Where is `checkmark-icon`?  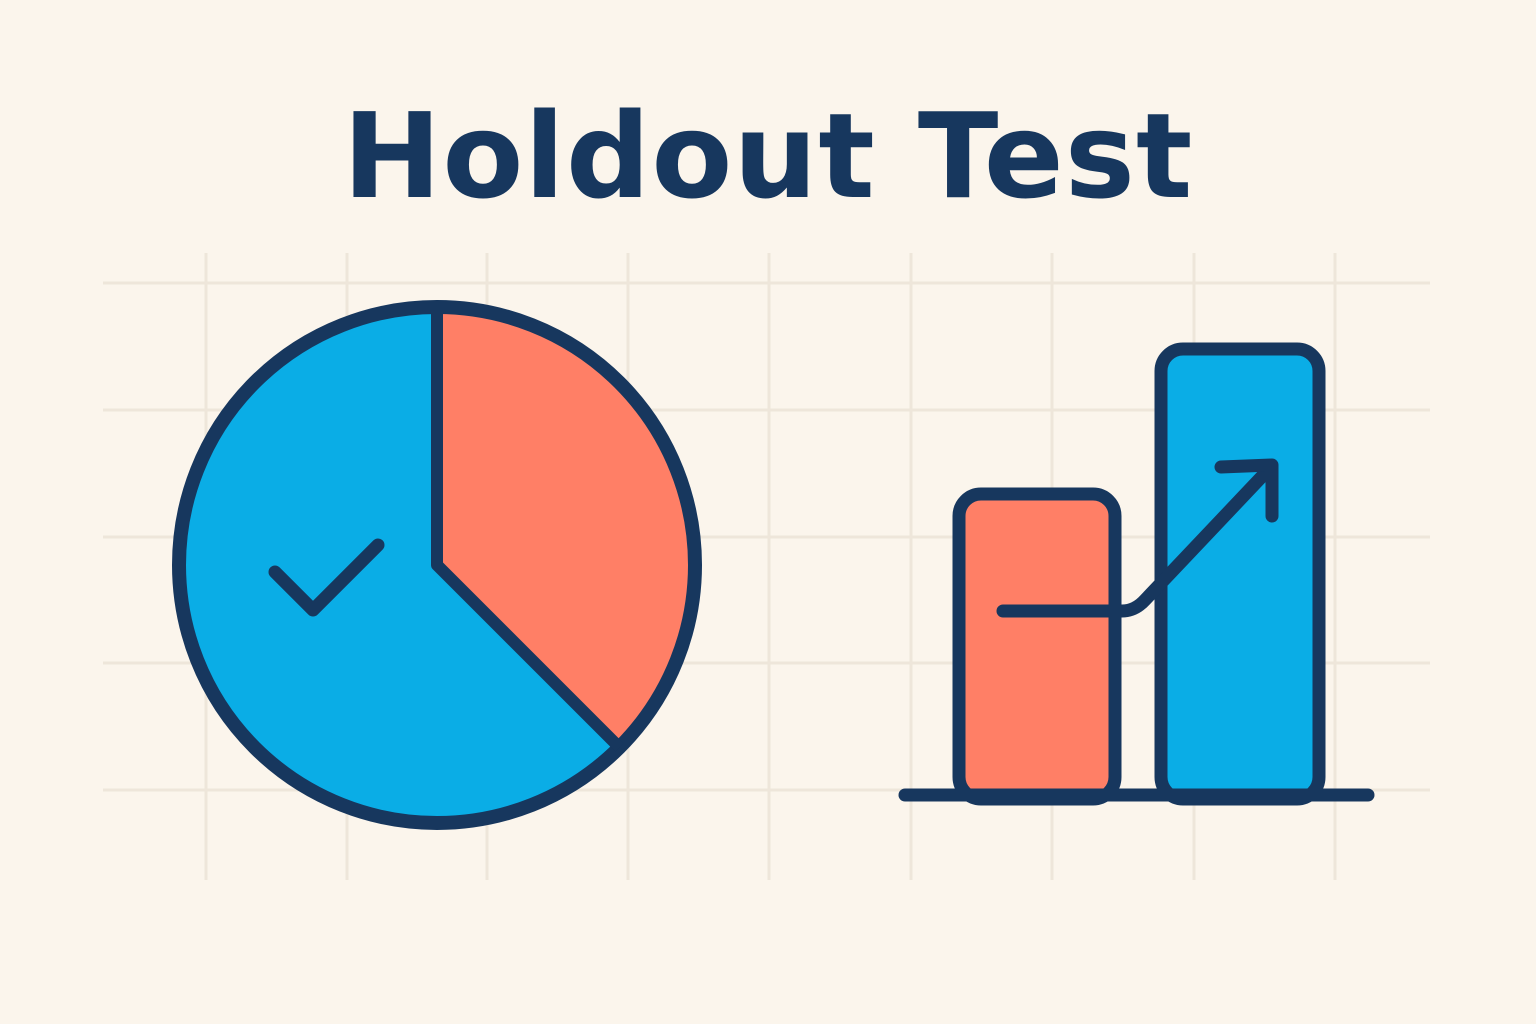 checkmark-icon is located at coordinates (326, 577).